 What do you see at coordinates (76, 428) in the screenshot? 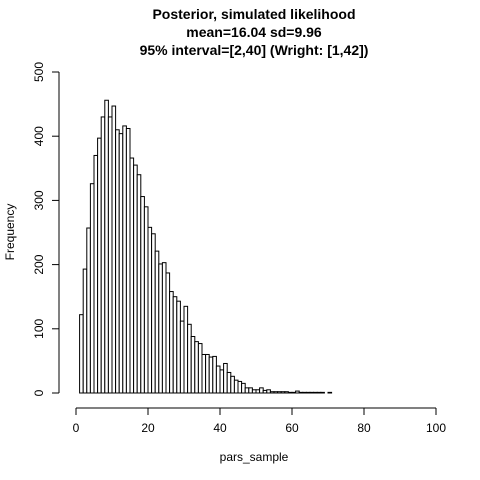
I see `x-tick-label: 0` at bounding box center [76, 428].